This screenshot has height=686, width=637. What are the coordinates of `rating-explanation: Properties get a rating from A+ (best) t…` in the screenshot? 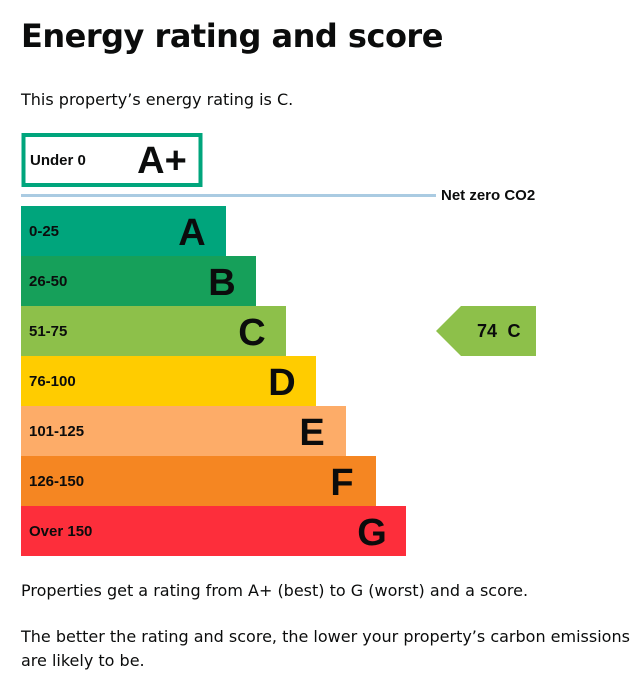 It's located at (275, 590).